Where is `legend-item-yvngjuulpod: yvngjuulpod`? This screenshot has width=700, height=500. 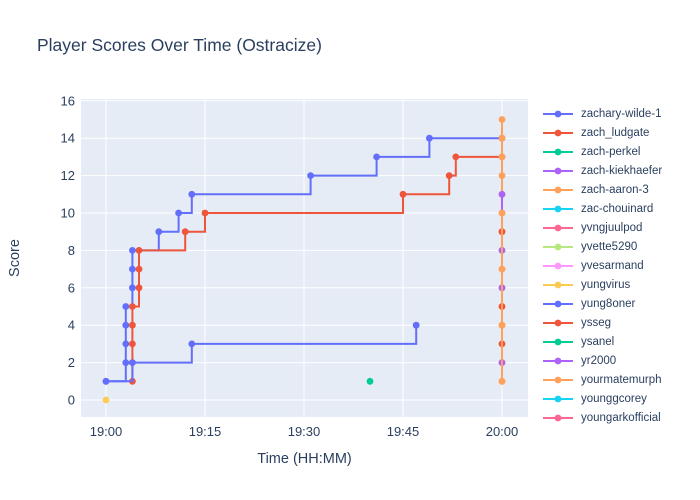 legend-item-yvngjuulpod: yvngjuulpod is located at coordinates (618, 227).